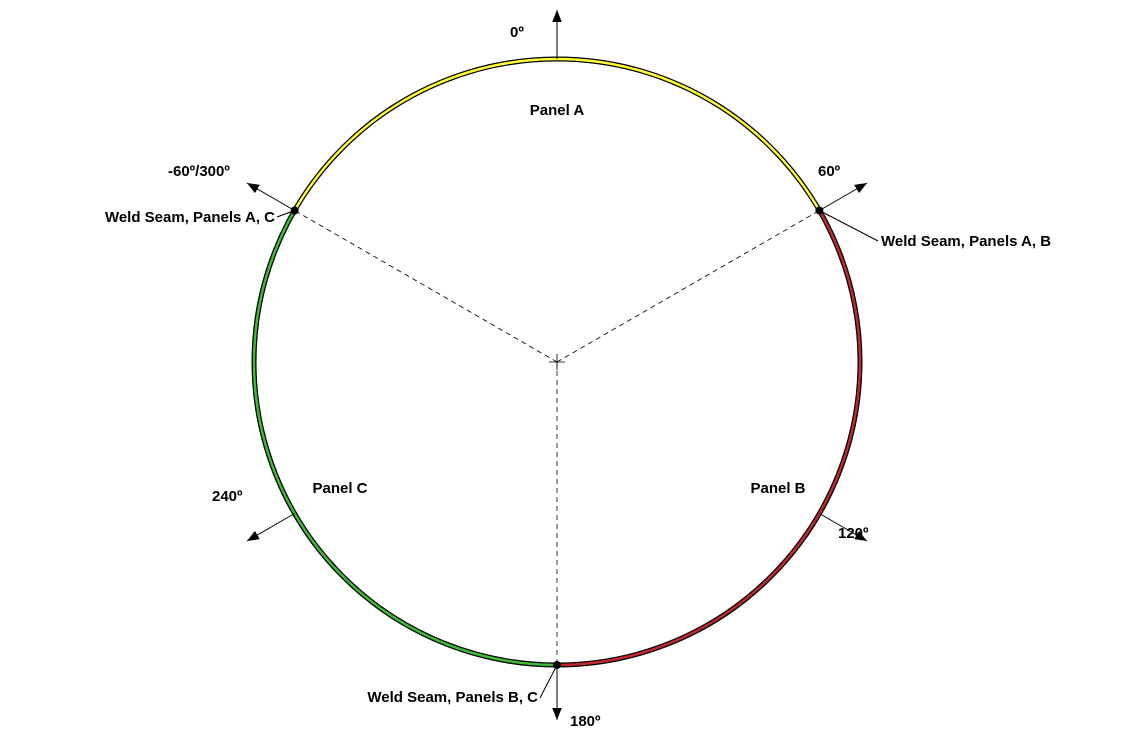 The width and height of the screenshot is (1130, 735). Describe the element at coordinates (227, 496) in the screenshot. I see `angle-label: 240º` at that location.